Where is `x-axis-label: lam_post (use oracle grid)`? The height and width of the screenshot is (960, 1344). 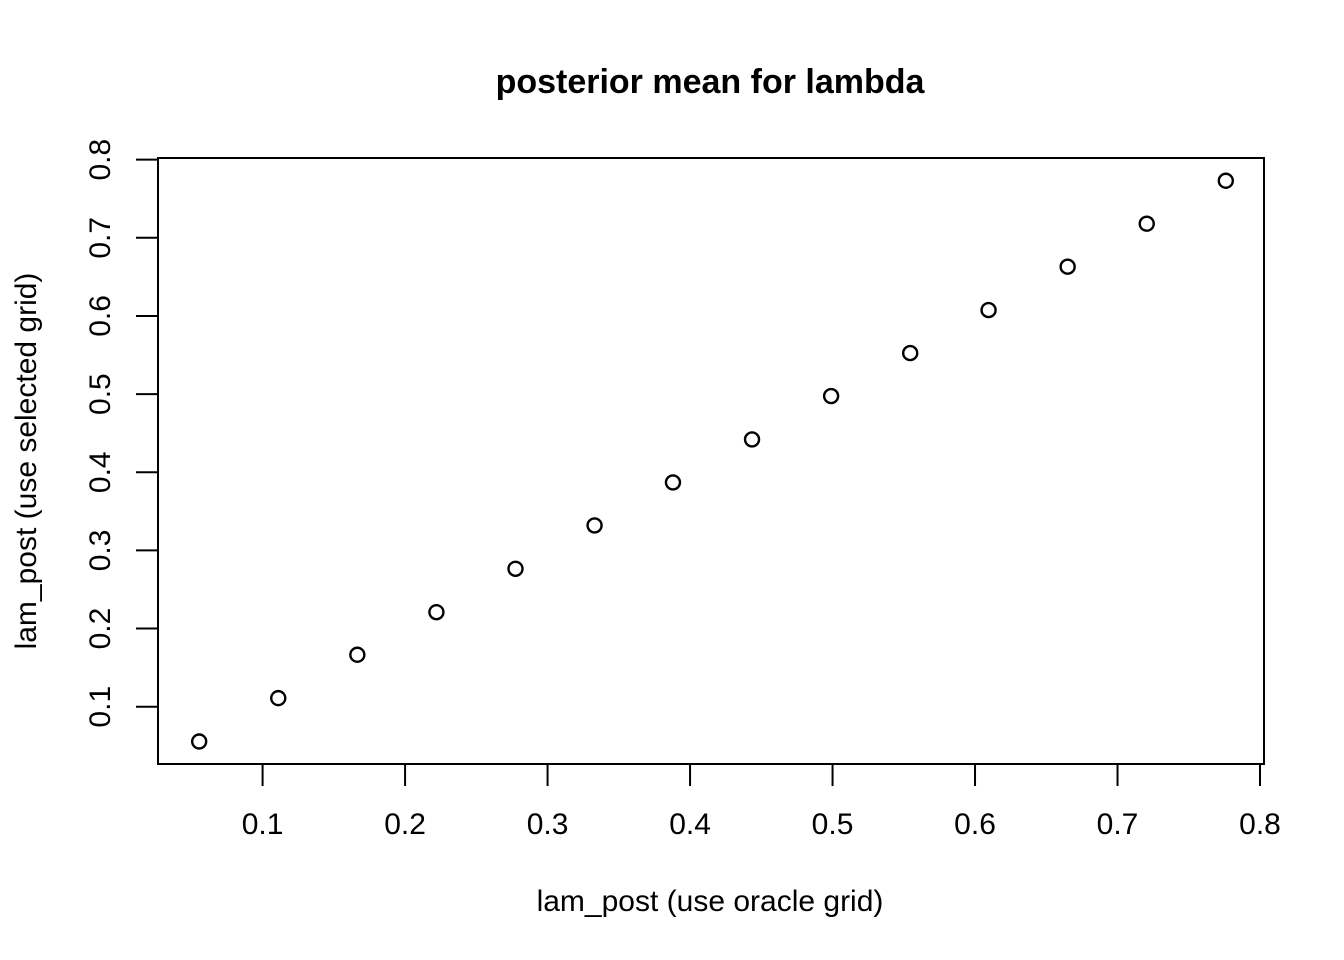
x-axis-label: lam_post (use oracle grid) is located at coordinates (710, 901).